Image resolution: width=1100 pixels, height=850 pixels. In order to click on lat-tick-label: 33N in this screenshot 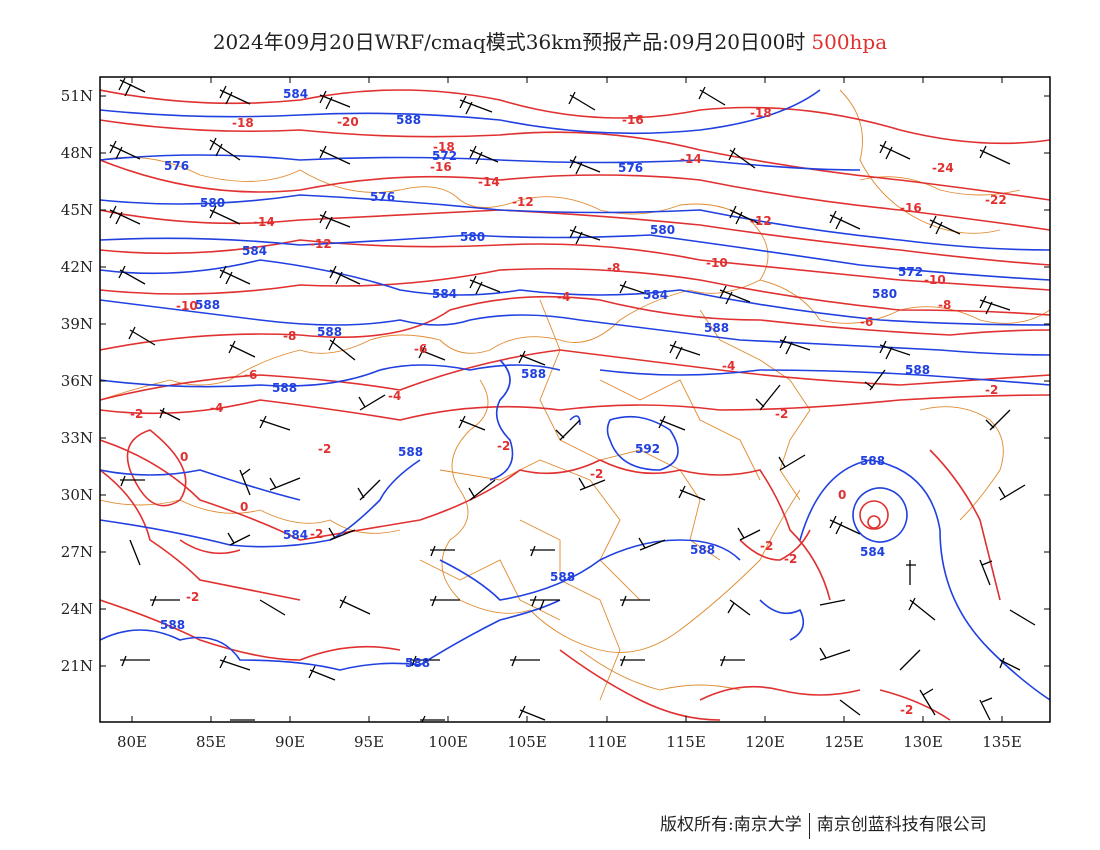, I will do `click(77, 438)`.